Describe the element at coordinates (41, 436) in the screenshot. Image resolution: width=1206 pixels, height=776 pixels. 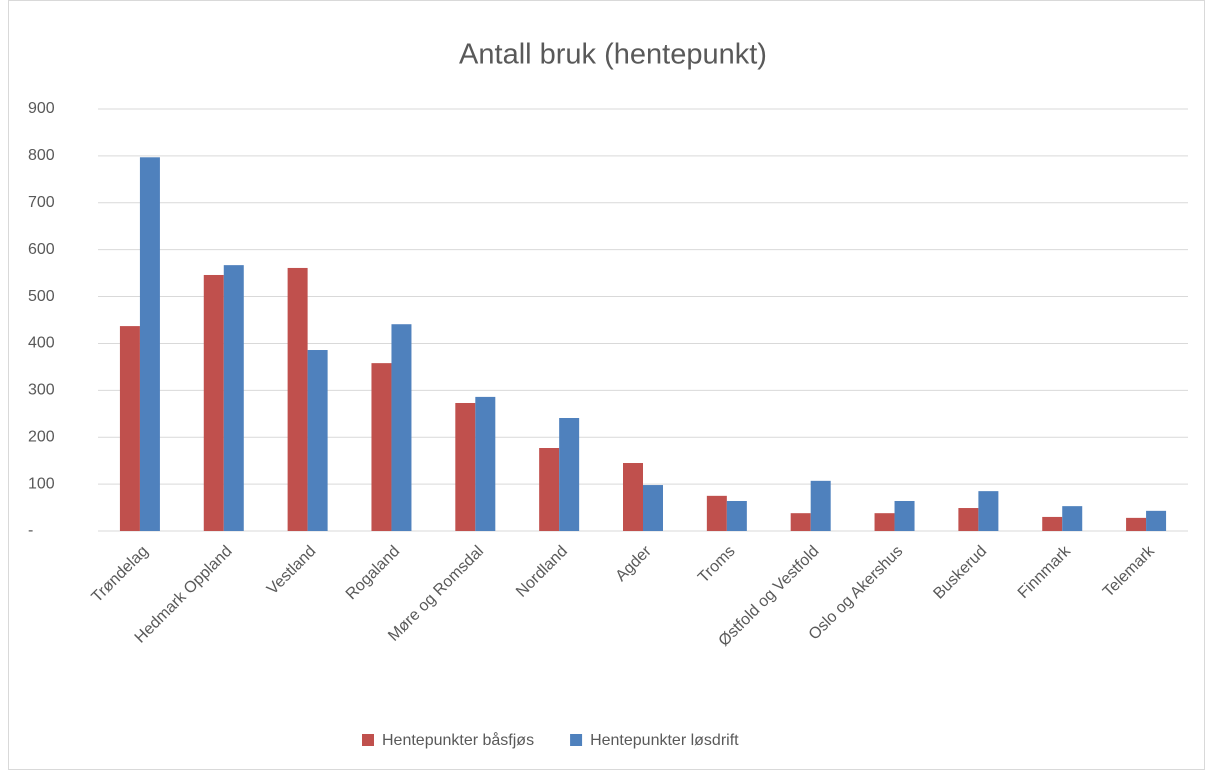
I see `y-tick-label: 200` at that location.